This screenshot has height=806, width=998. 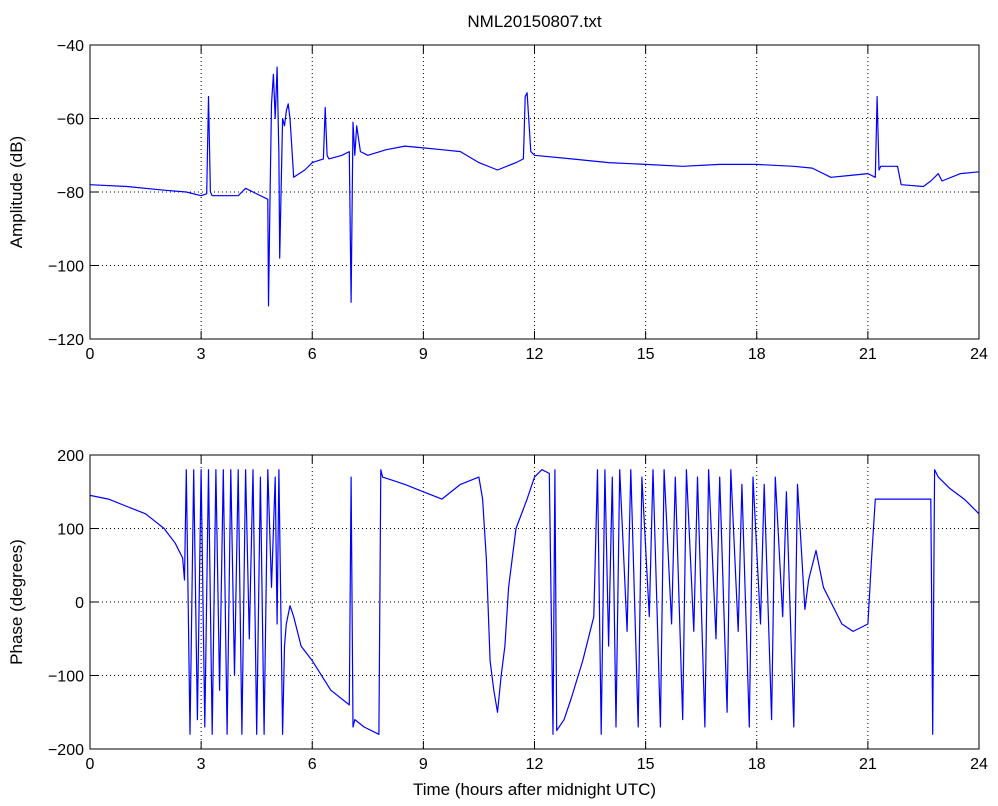 What do you see at coordinates (534, 789) in the screenshot?
I see `x-axis-label: Time (hours after midnight UTC)` at bounding box center [534, 789].